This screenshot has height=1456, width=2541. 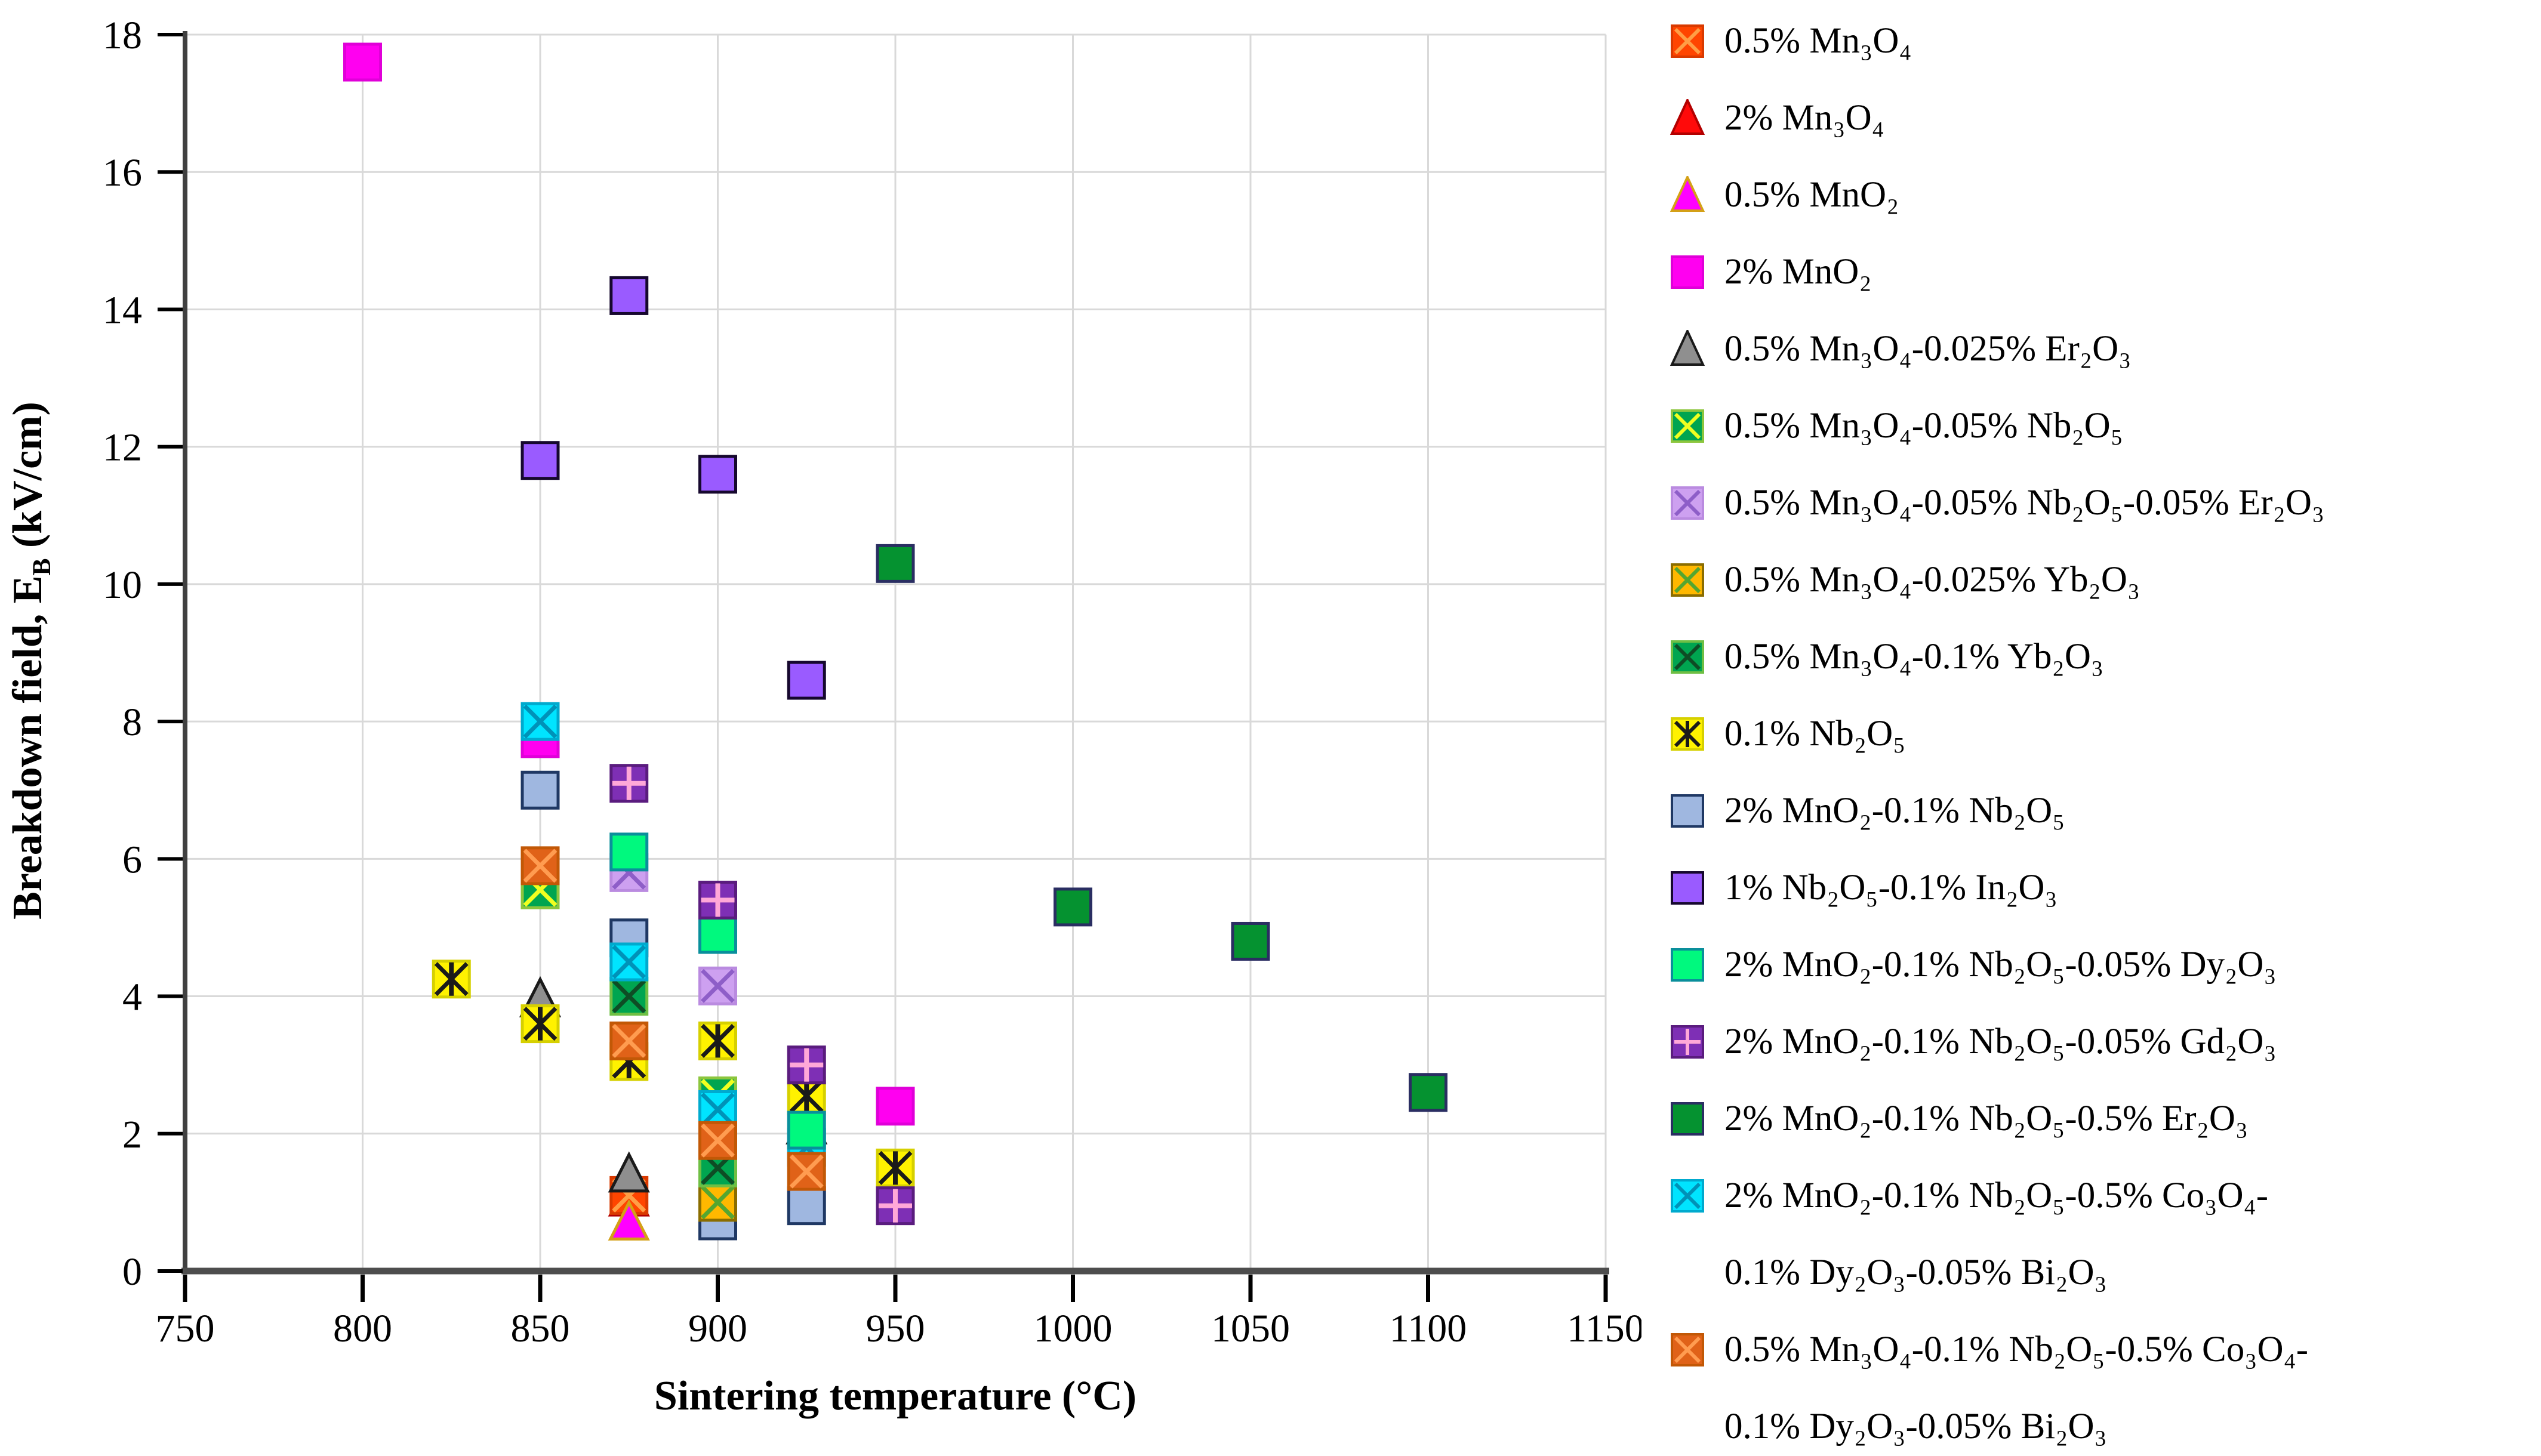 What do you see at coordinates (2098, 733) in the screenshot?
I see `legend-item: 0.1% Nb₂O₅` at bounding box center [2098, 733].